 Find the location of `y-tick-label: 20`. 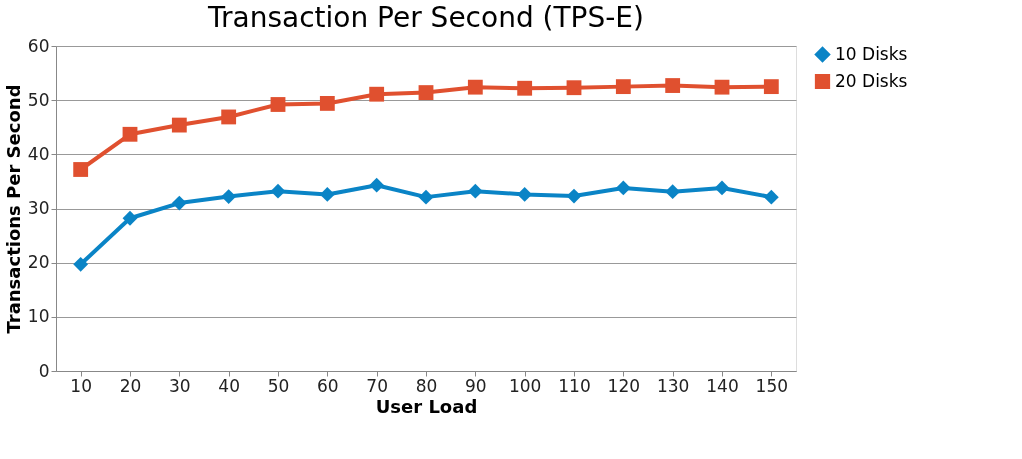

y-tick-label: 20 is located at coordinates (38, 262).